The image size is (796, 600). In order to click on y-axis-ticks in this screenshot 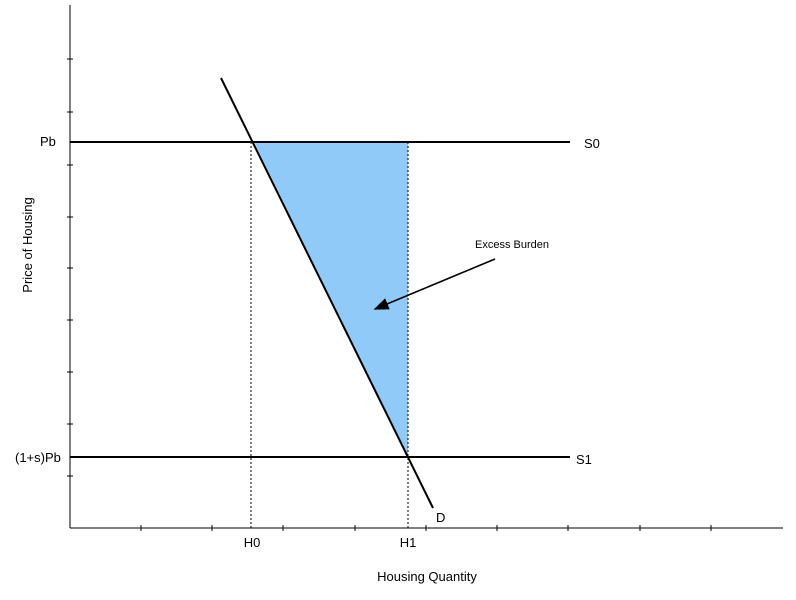, I will do `click(70, 267)`.